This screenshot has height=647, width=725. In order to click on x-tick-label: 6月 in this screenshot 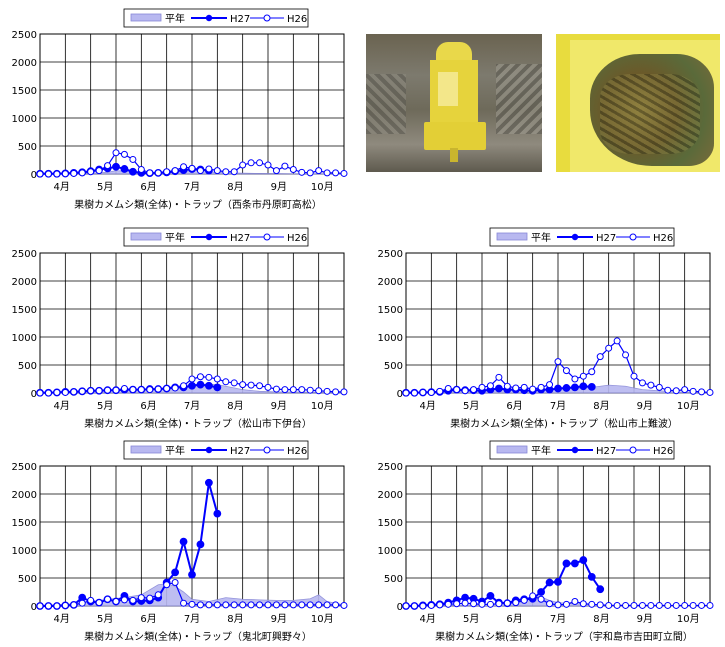, I will do `click(148, 406)`.